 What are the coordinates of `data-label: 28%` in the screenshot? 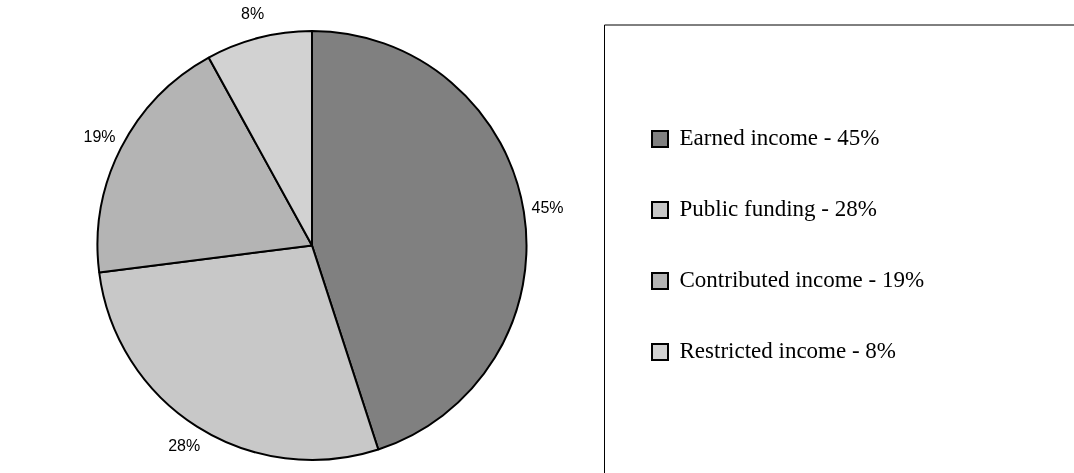 It's located at (184, 446).